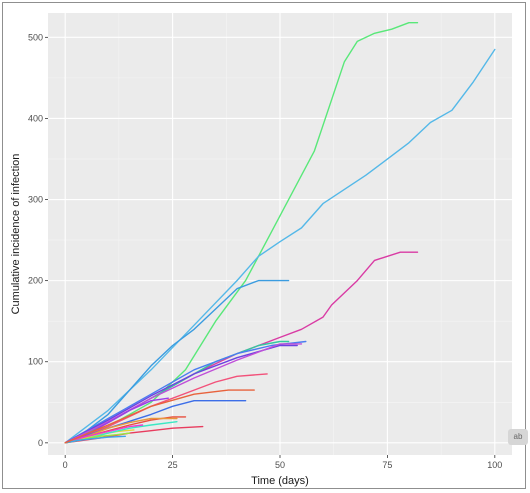 The width and height of the screenshot is (530, 493). What do you see at coordinates (280, 481) in the screenshot?
I see `x-axis-title: Time (days)` at bounding box center [280, 481].